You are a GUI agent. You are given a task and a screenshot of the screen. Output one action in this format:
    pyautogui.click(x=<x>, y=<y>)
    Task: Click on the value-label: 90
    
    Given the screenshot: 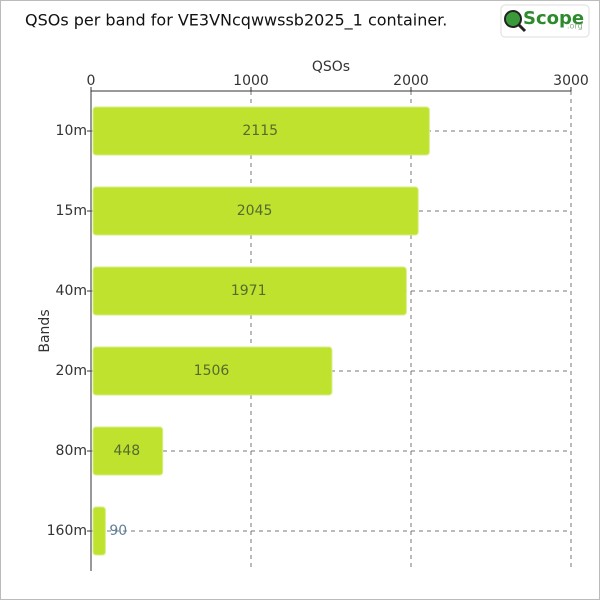 What is the action you would take?
    pyautogui.click(x=118, y=531)
    